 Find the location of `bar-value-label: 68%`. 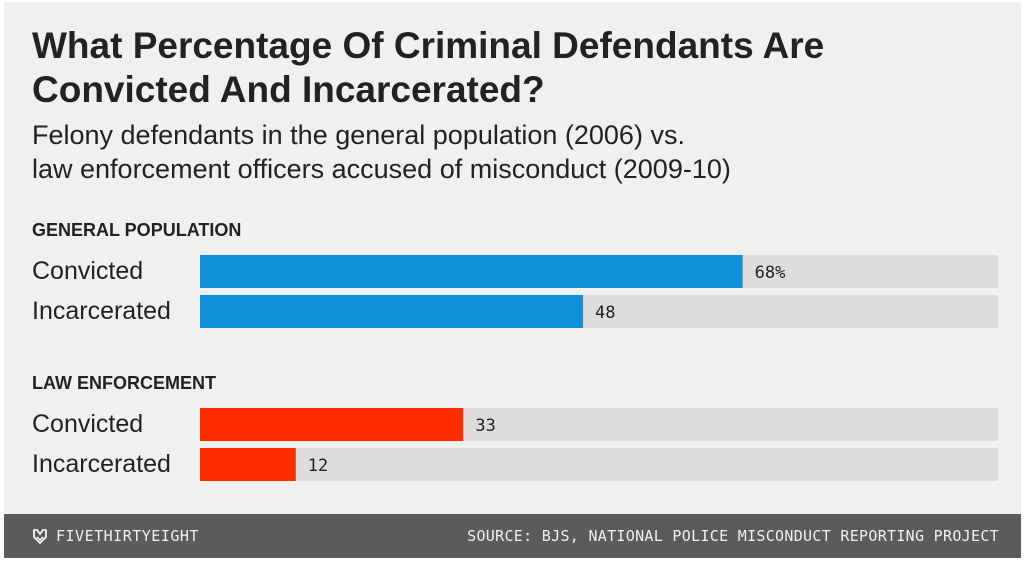

bar-value-label: 68% is located at coordinates (770, 273).